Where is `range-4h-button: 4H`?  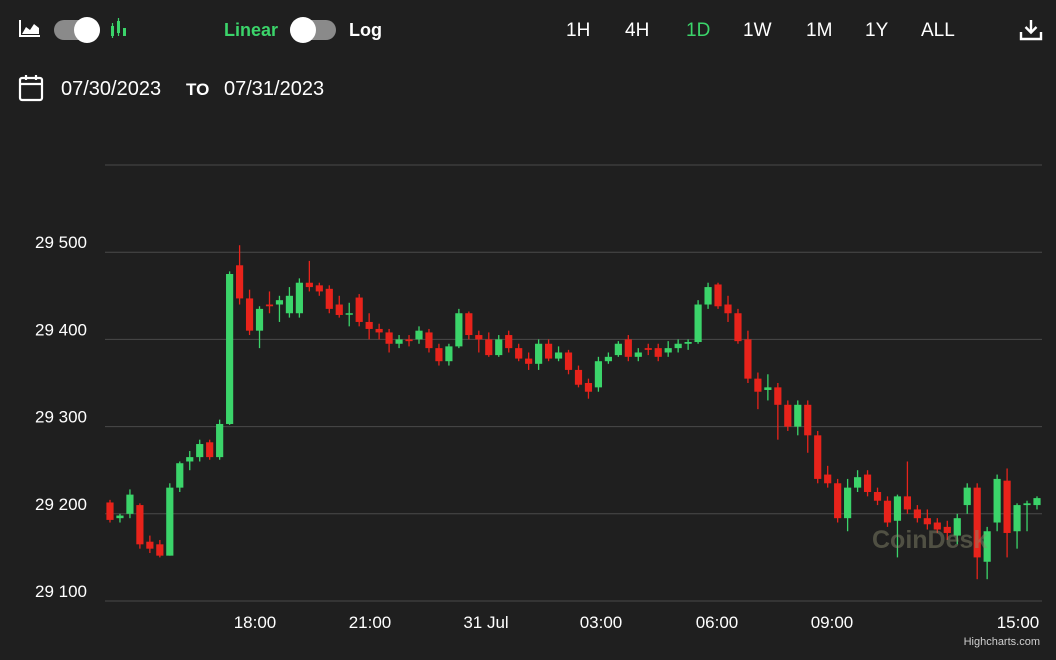 range-4h-button: 4H is located at coordinates (637, 30).